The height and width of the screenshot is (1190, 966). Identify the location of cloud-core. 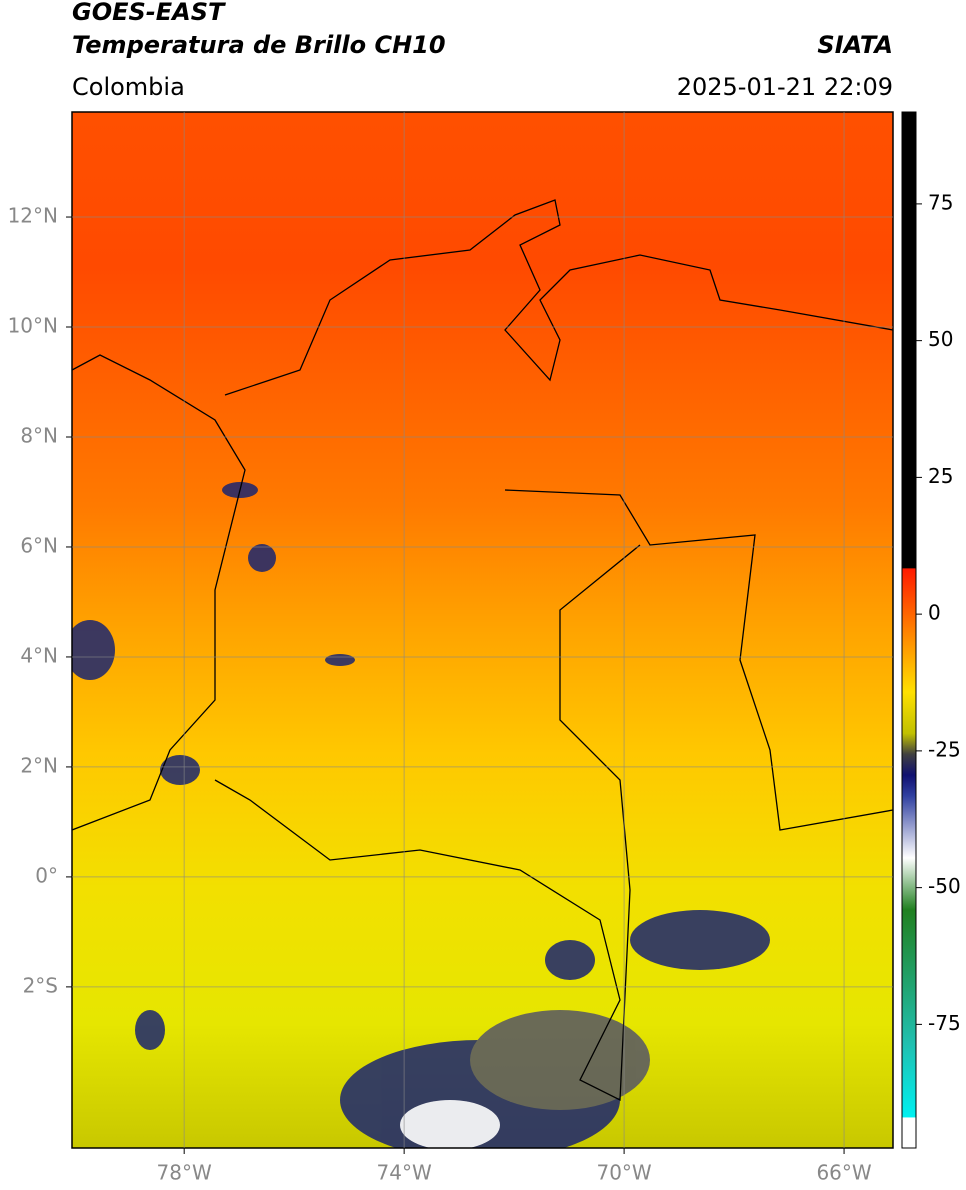
(450, 1124).